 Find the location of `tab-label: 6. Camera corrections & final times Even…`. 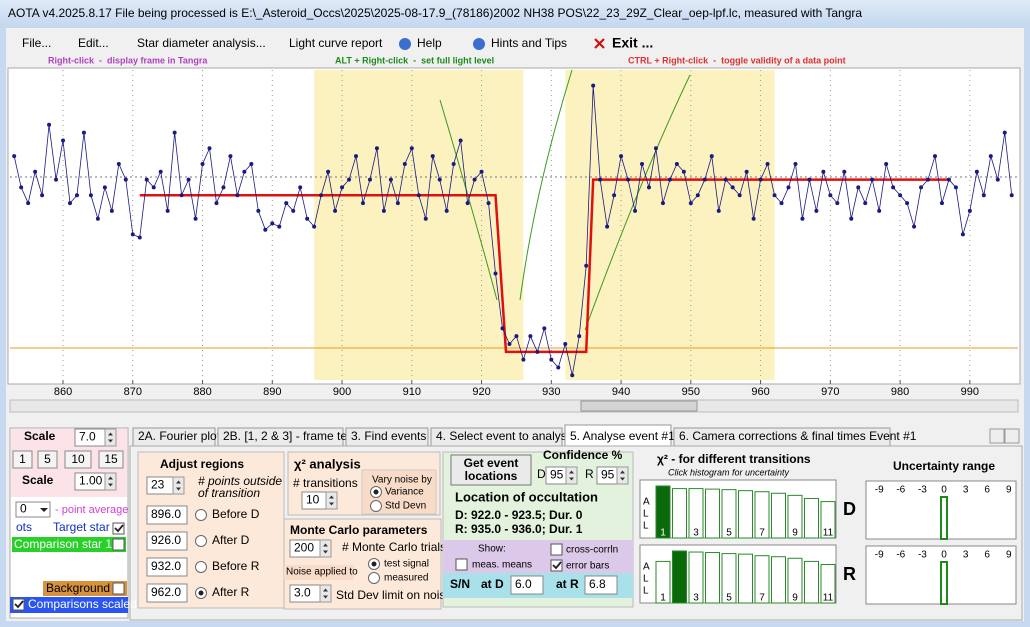

tab-label: 6. Camera corrections & final times Even… is located at coordinates (798, 436).